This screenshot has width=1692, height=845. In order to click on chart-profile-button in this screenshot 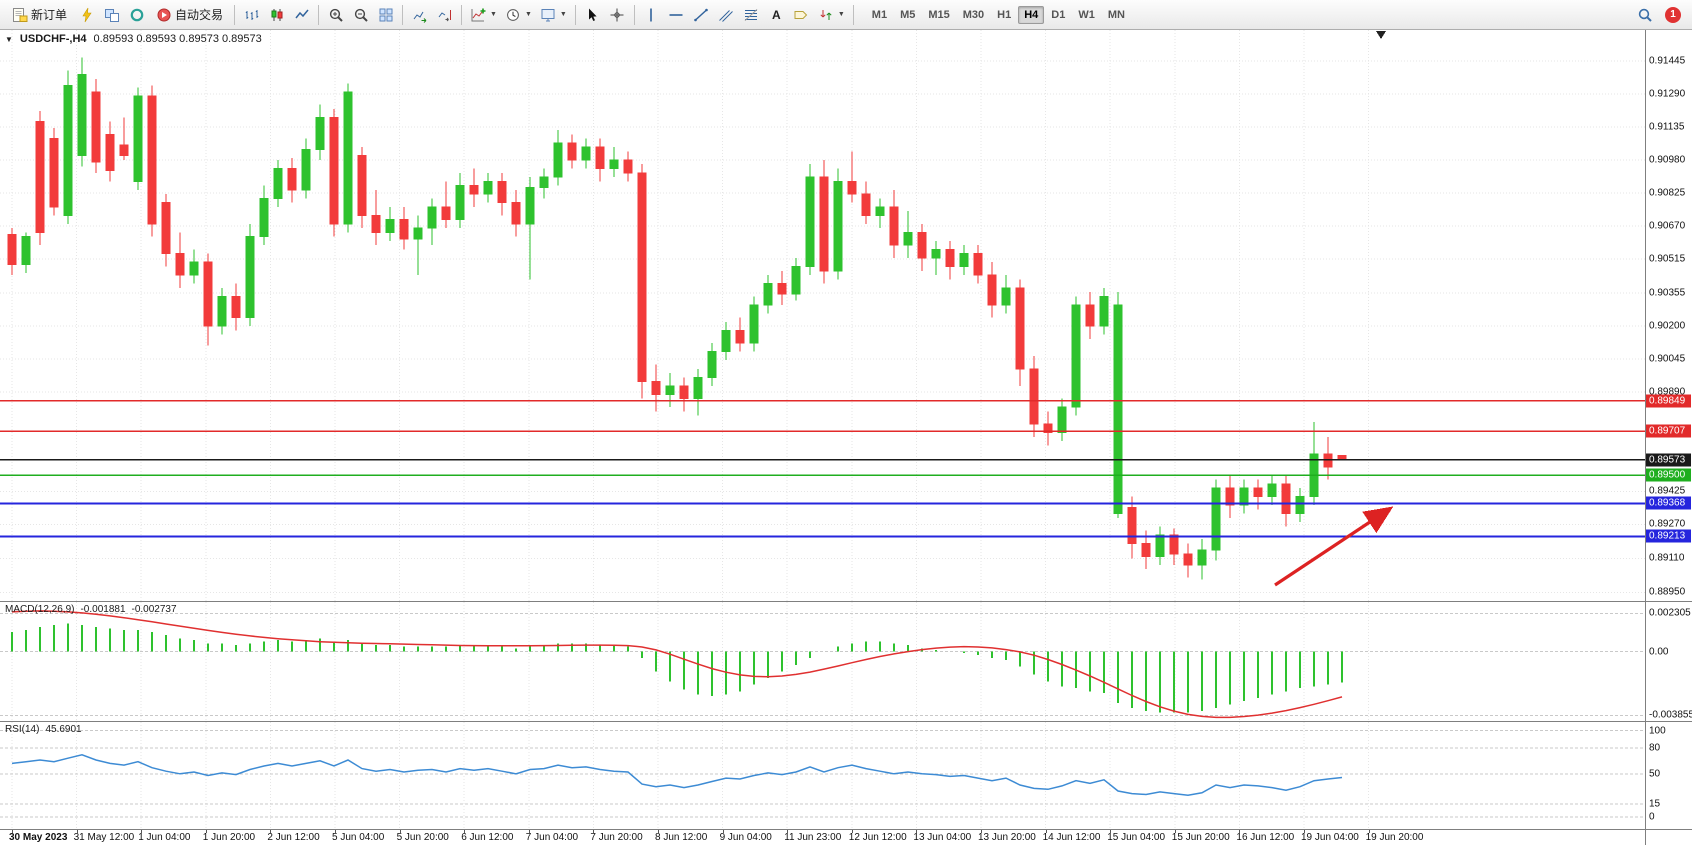, I will do `click(111, 15)`.